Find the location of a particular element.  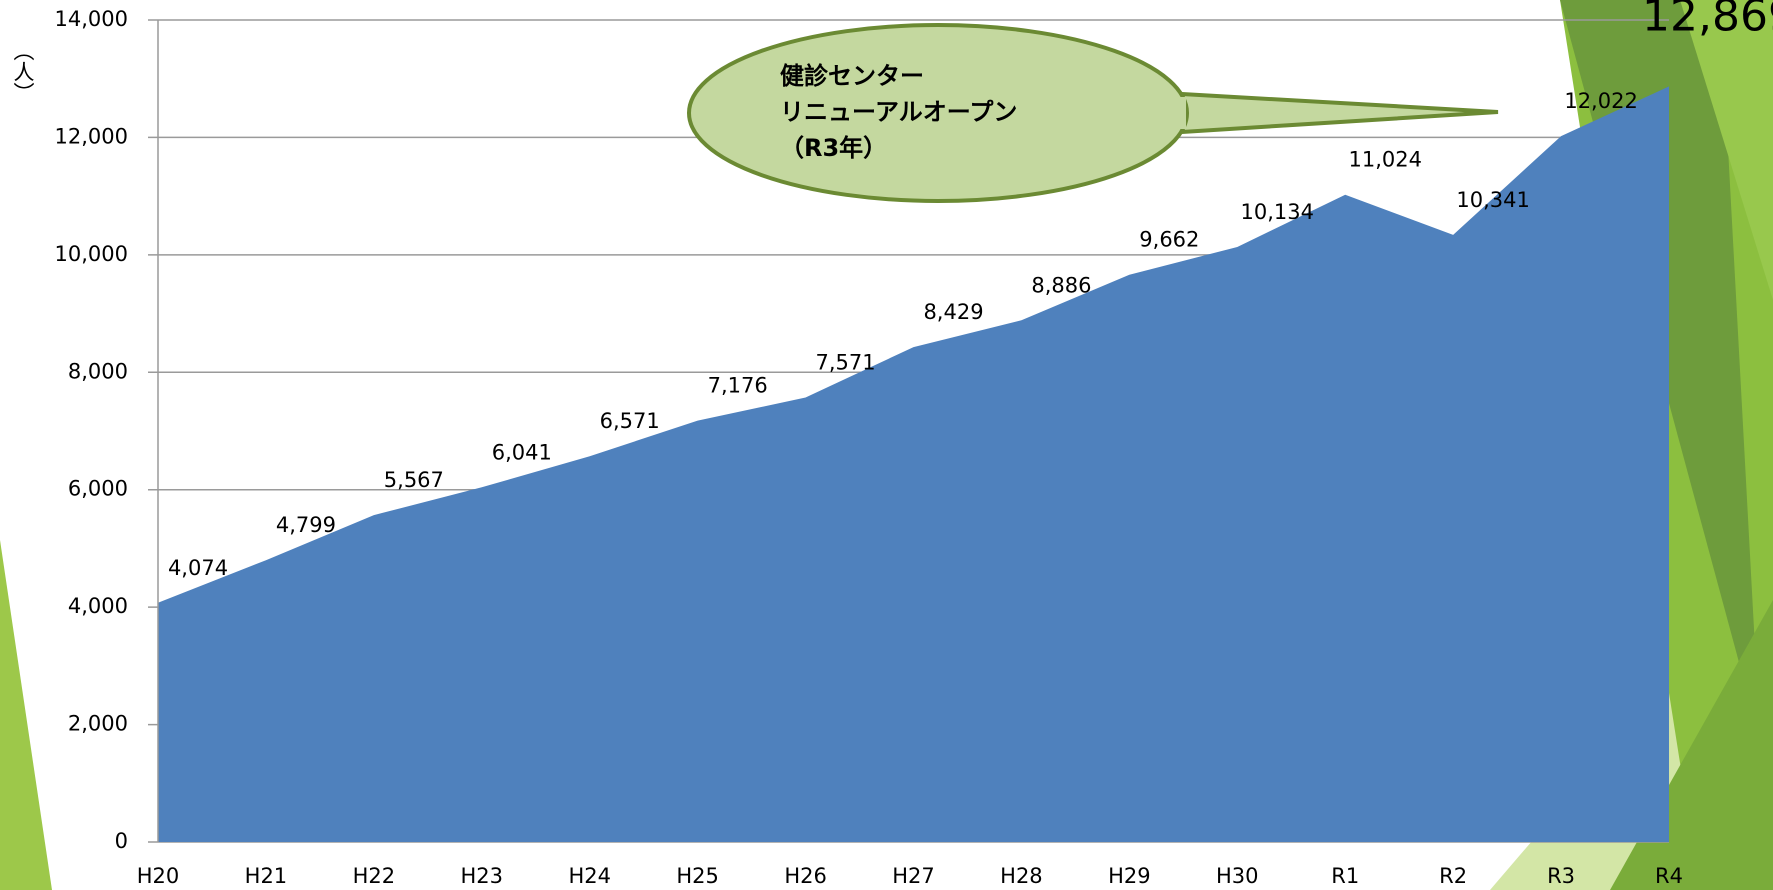

x-tick-label: H27 is located at coordinates (913, 876).